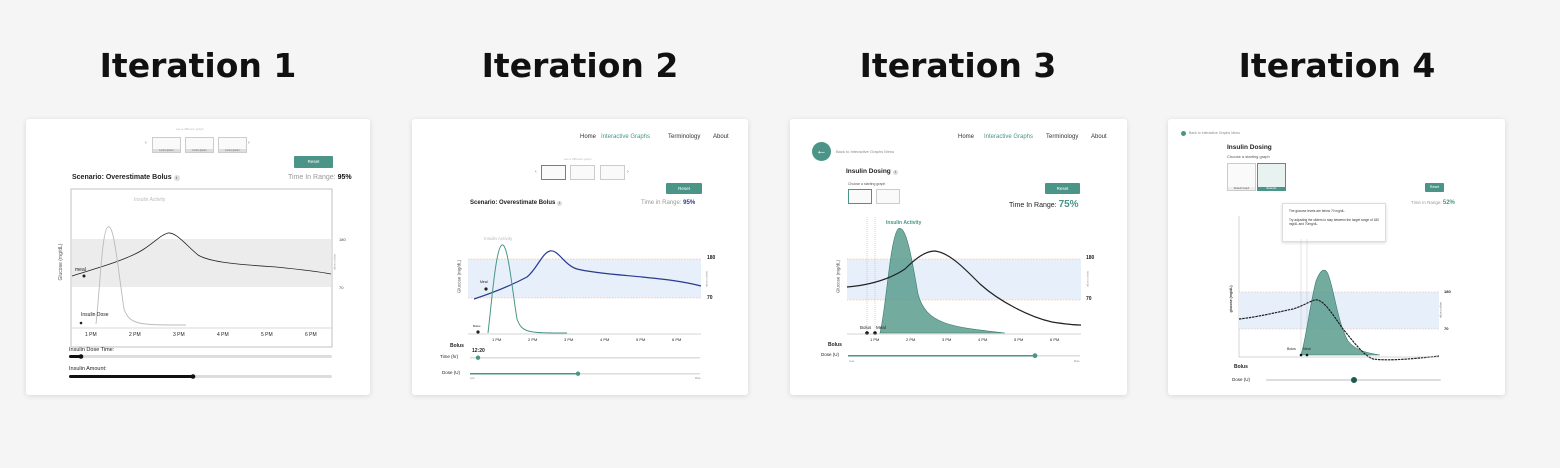 This screenshot has width=1560, height=468. What do you see at coordinates (80, 270) in the screenshot?
I see `meal-label: meal` at bounding box center [80, 270].